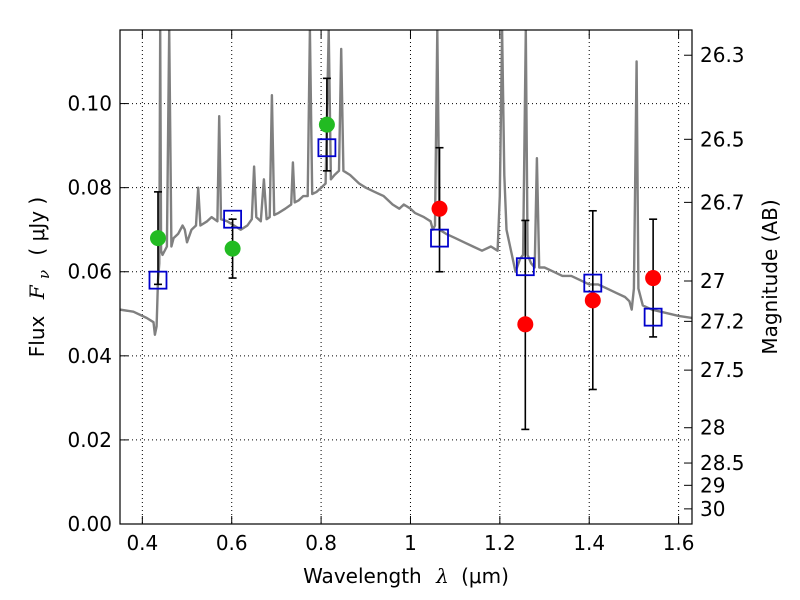 The height and width of the screenshot is (600, 800). I want to click on y-tick-label: 0.02, so click(89, 440).